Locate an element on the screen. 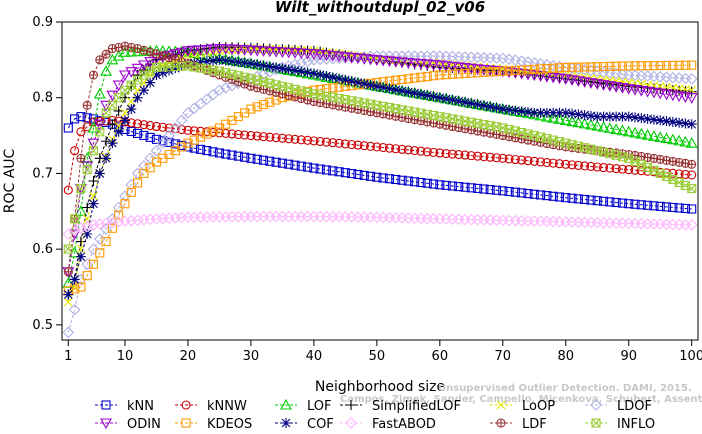 The image size is (702, 434). x-tick-label: 50 is located at coordinates (377, 356).